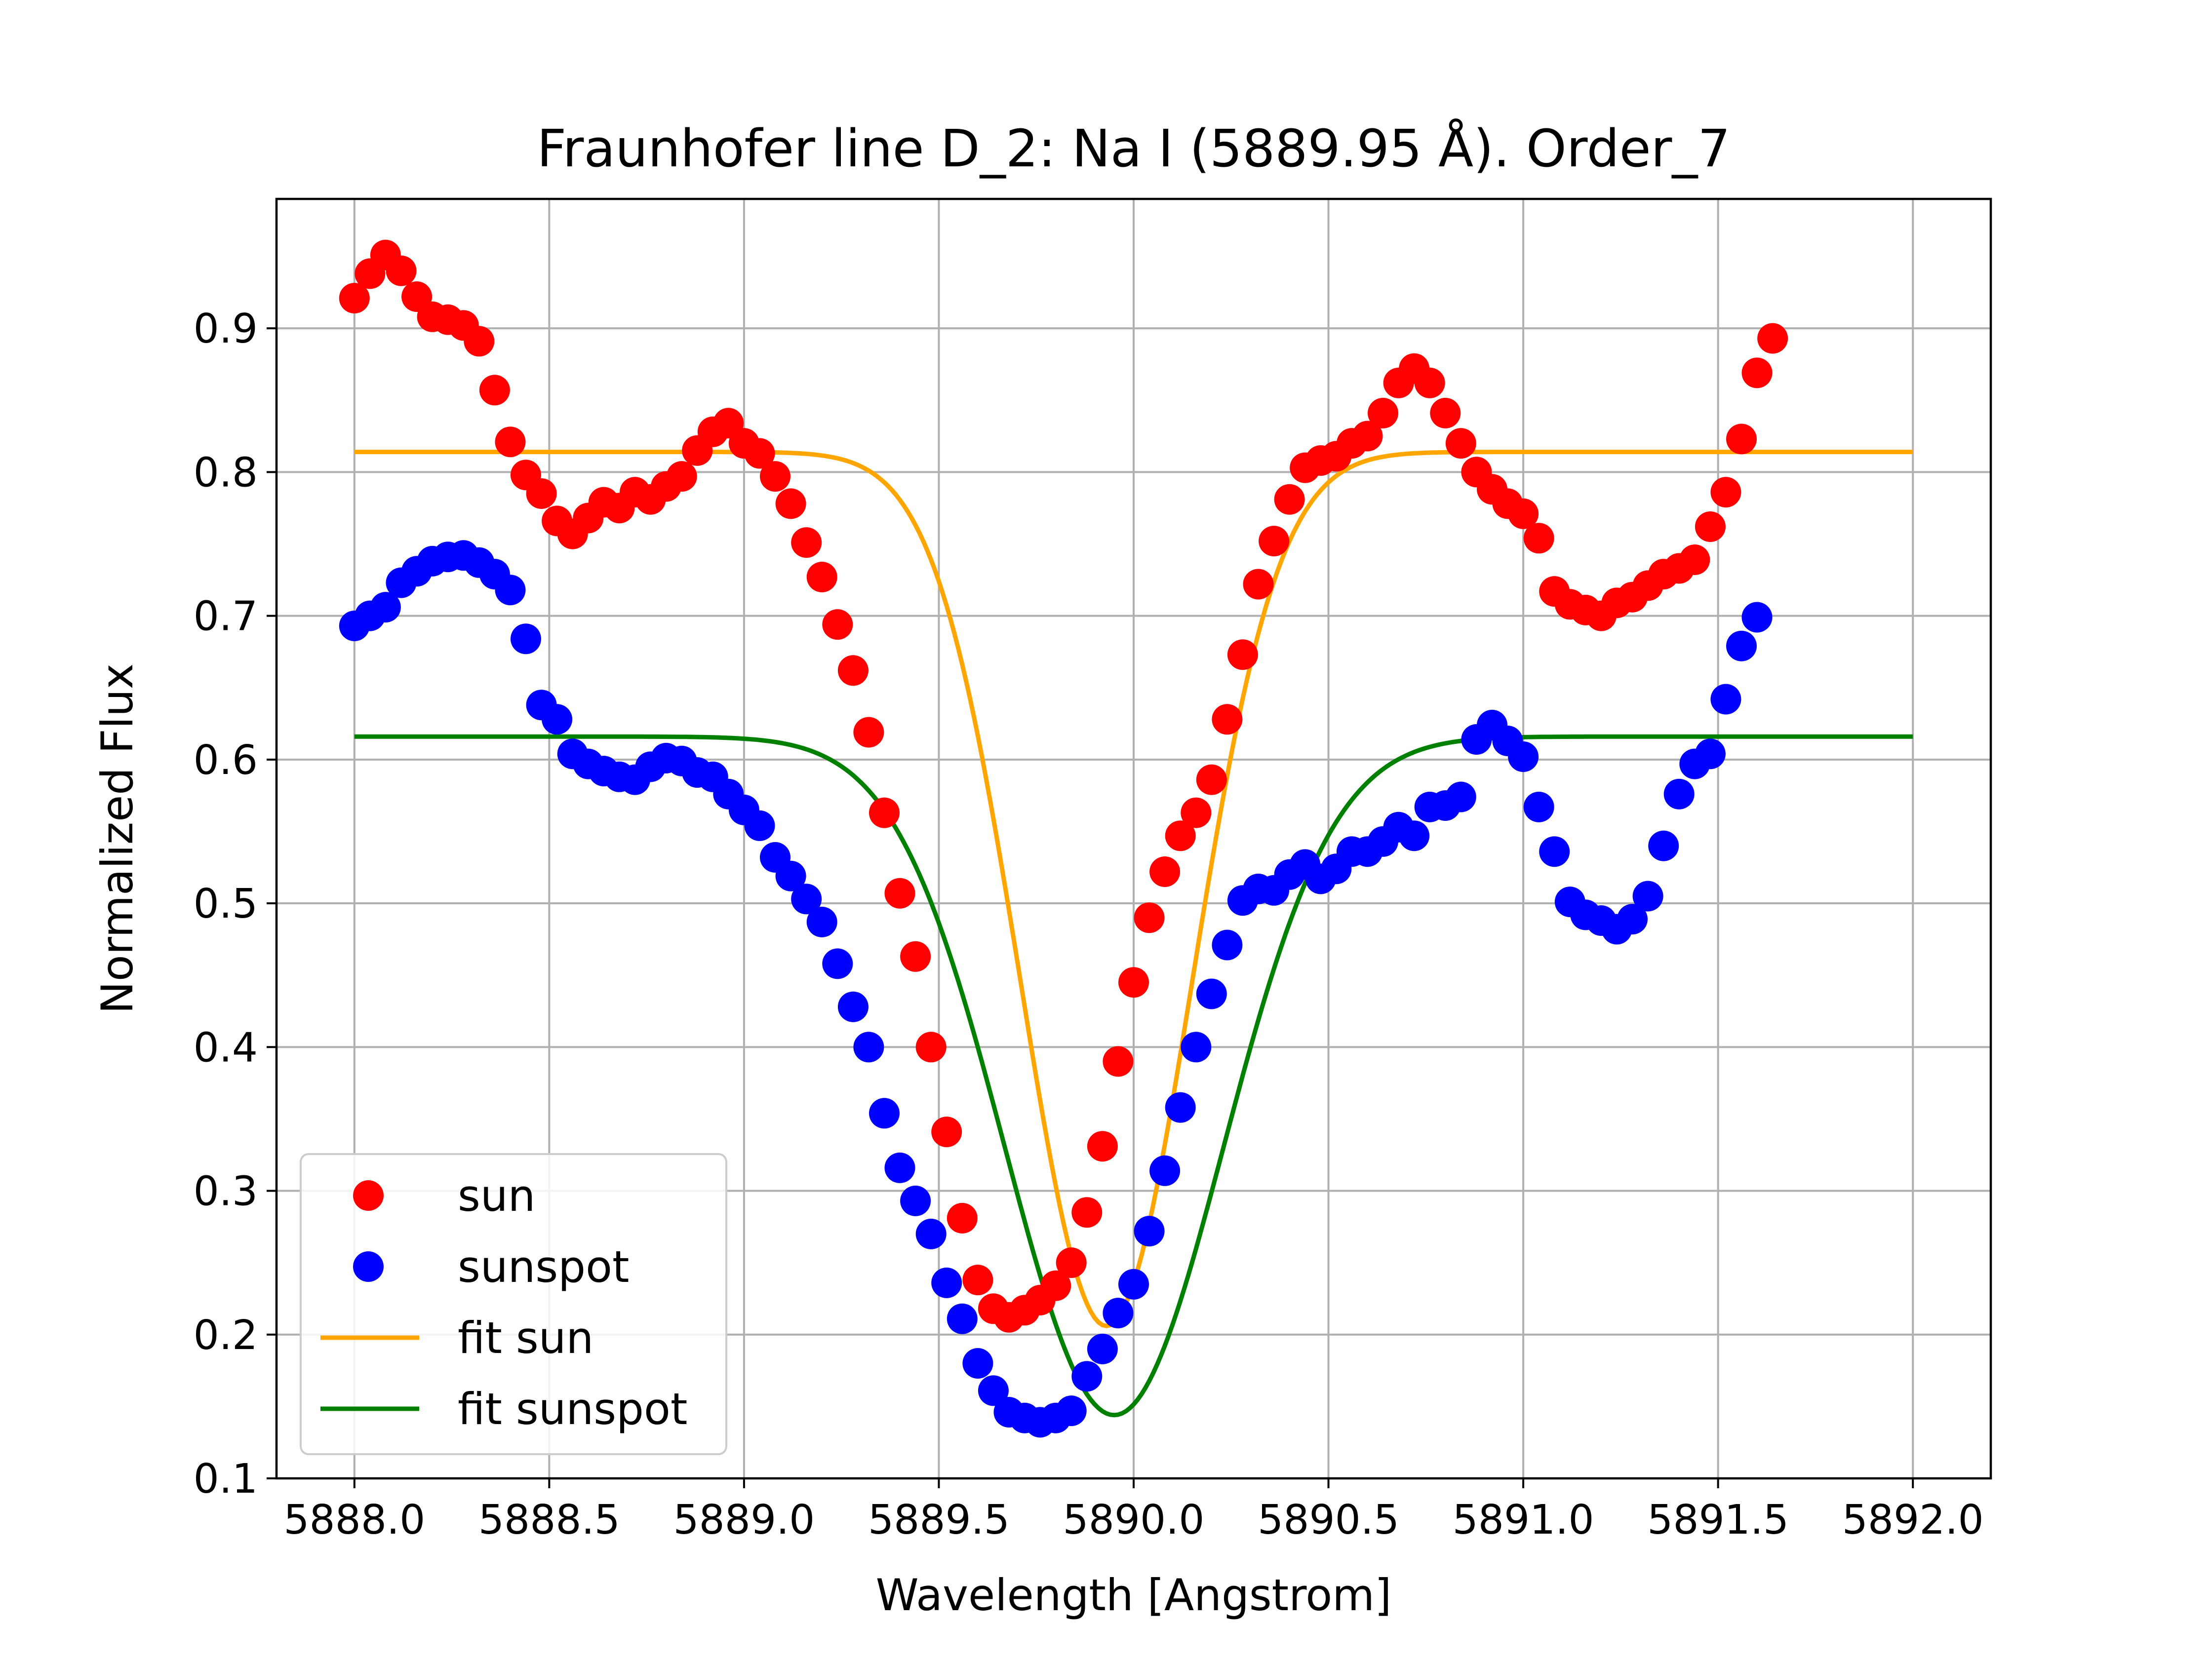 The height and width of the screenshot is (1661, 2212). Describe the element at coordinates (1524, 1520) in the screenshot. I see `x-tick-label: 5891.0` at that location.